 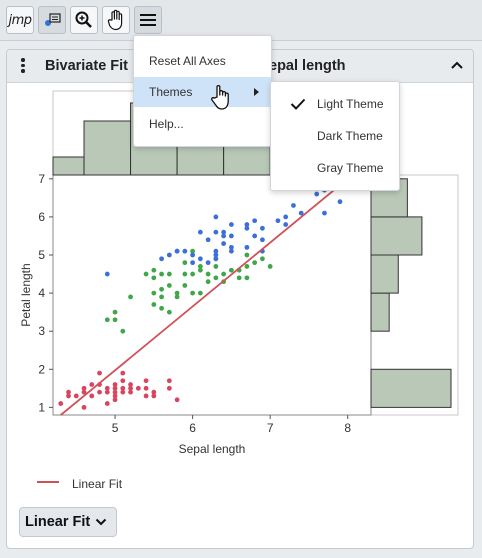 What do you see at coordinates (350, 168) in the screenshot?
I see `submenu-item-label: Gray Theme` at bounding box center [350, 168].